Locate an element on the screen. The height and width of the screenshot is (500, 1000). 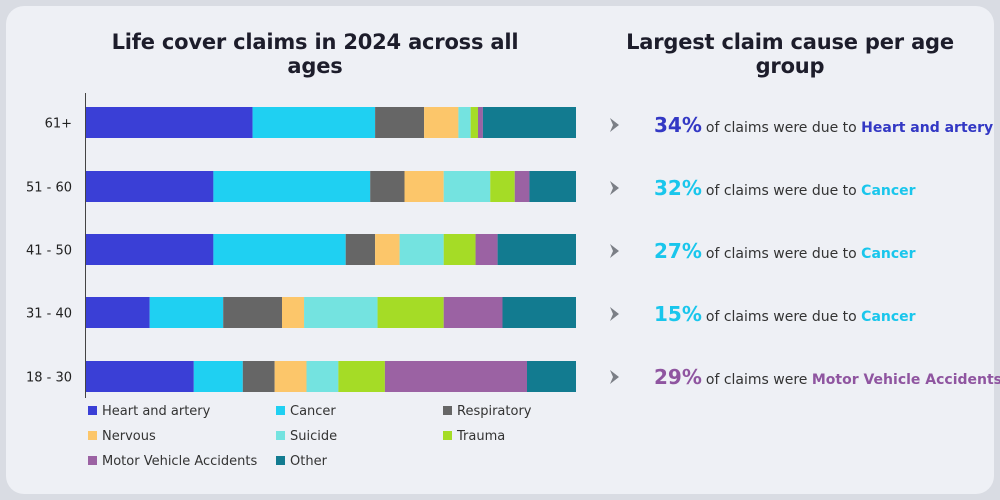
fact-cause: Motor Vehicle Accidents is located at coordinates (905, 380).